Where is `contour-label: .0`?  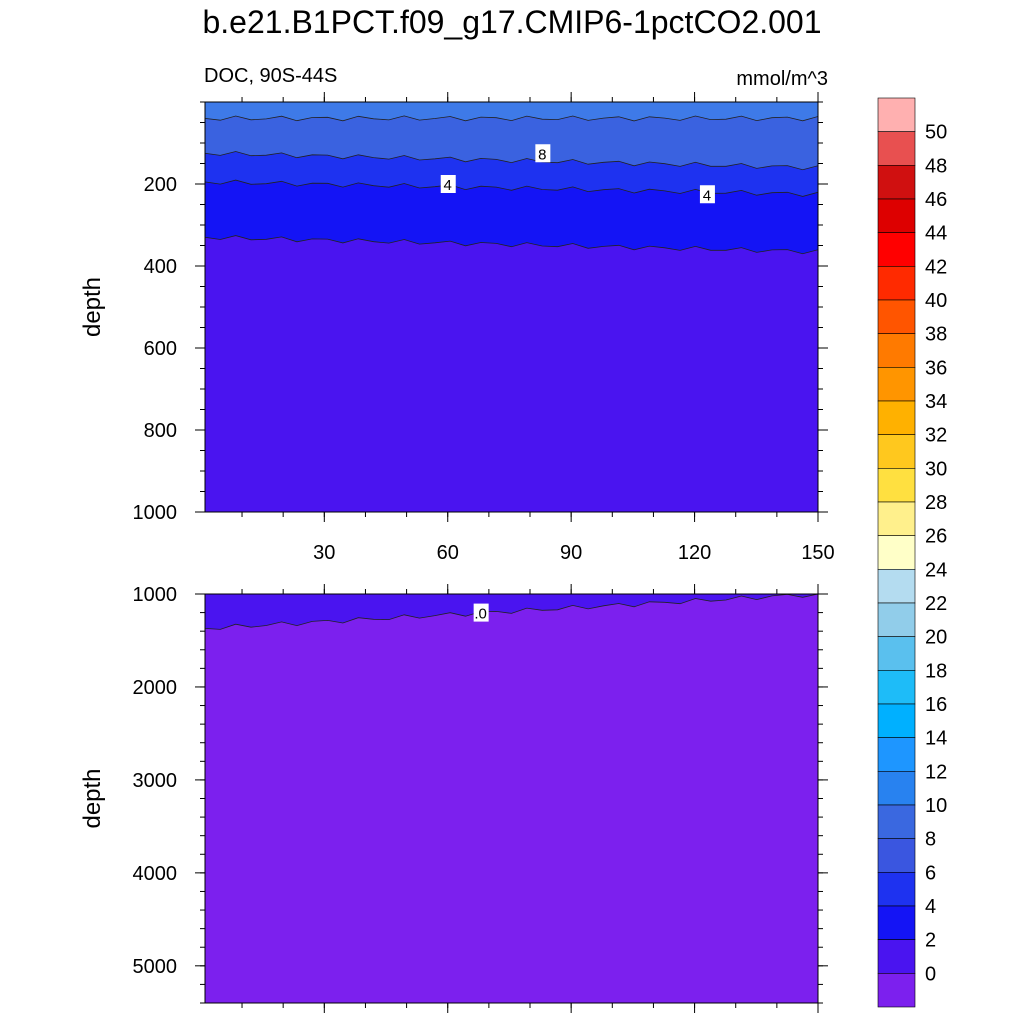 contour-label: .0 is located at coordinates (480, 614).